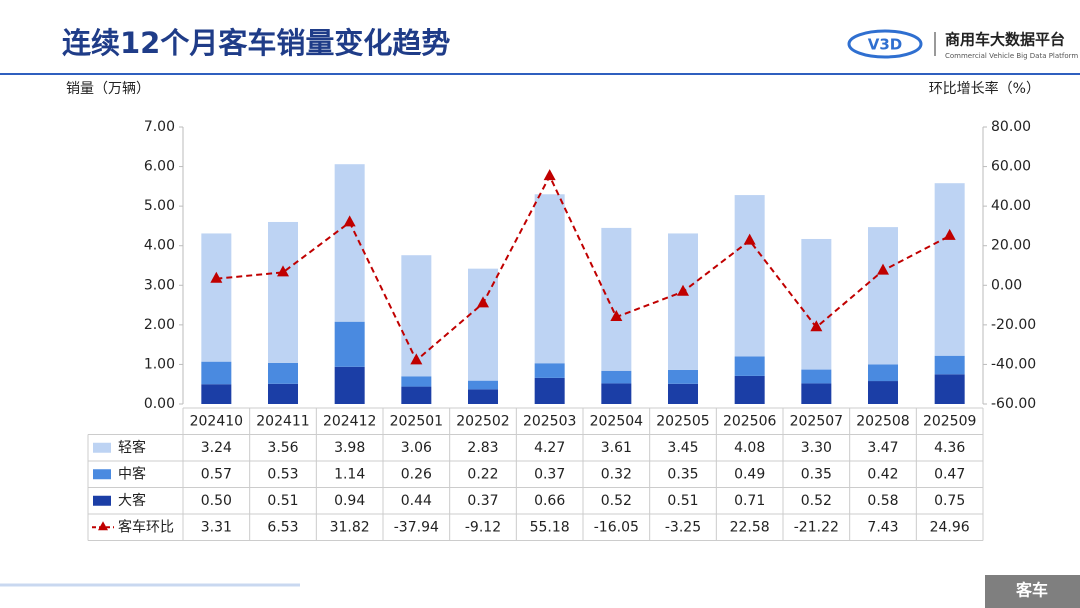 This screenshot has width=1080, height=608. Describe the element at coordinates (750, 421) in the screenshot. I see `x-tick-label: 202506` at that location.